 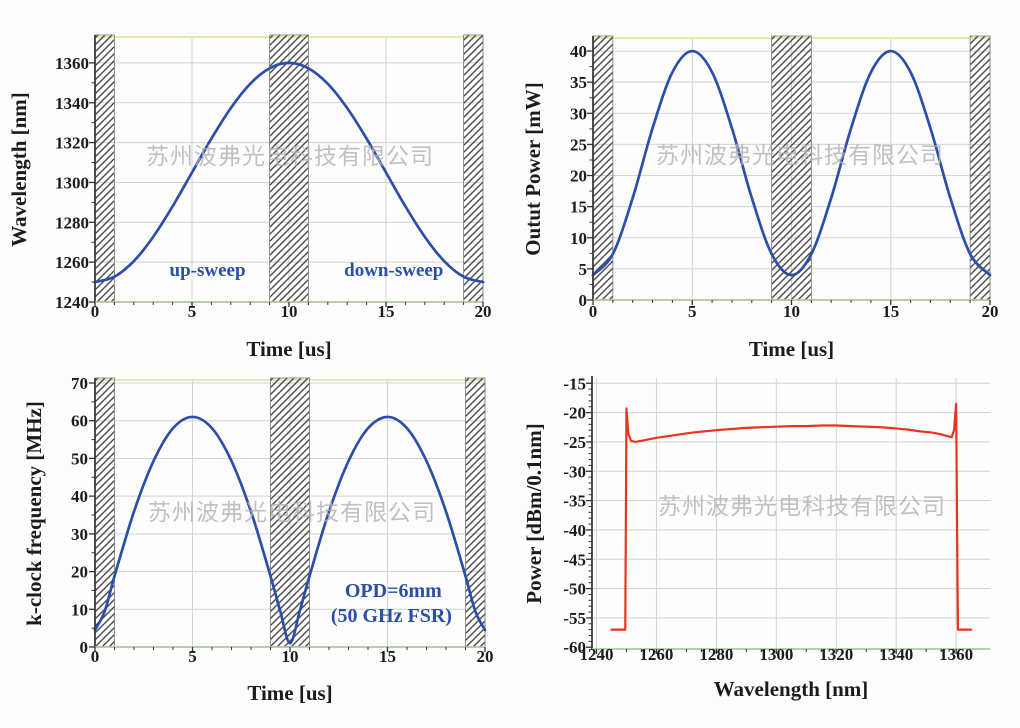 I want to click on y-tick-label: 1280, so click(x=72, y=222).